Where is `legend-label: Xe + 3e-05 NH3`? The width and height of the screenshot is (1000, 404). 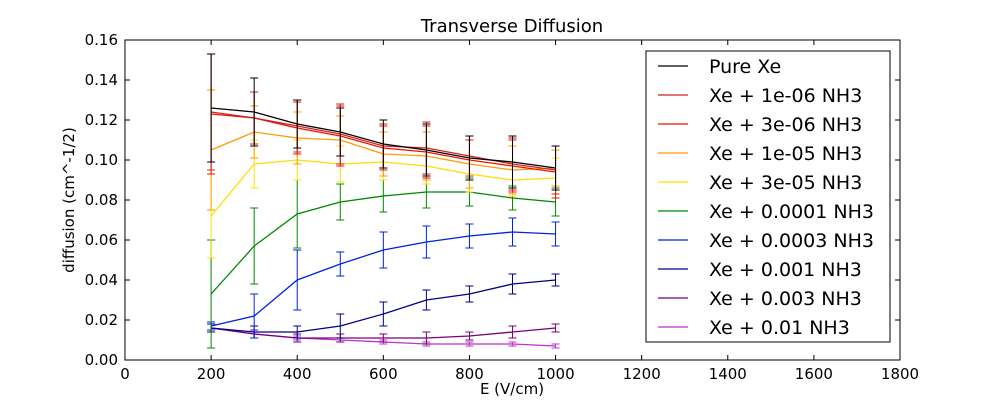
legend-label: Xe + 3e-05 NH3 is located at coordinates (785, 183).